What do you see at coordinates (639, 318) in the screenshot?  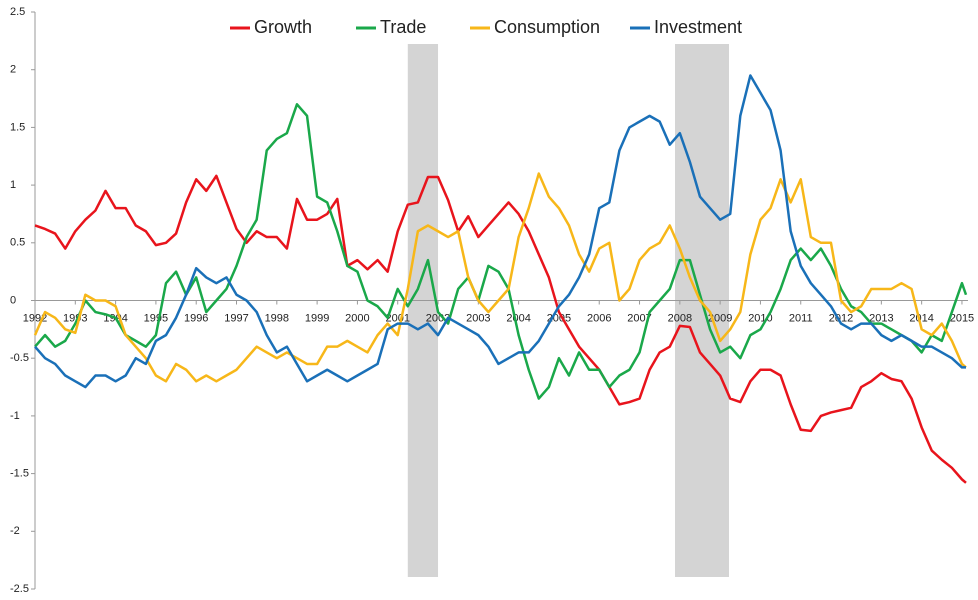 I see `x-tick-label: 2007` at bounding box center [639, 318].